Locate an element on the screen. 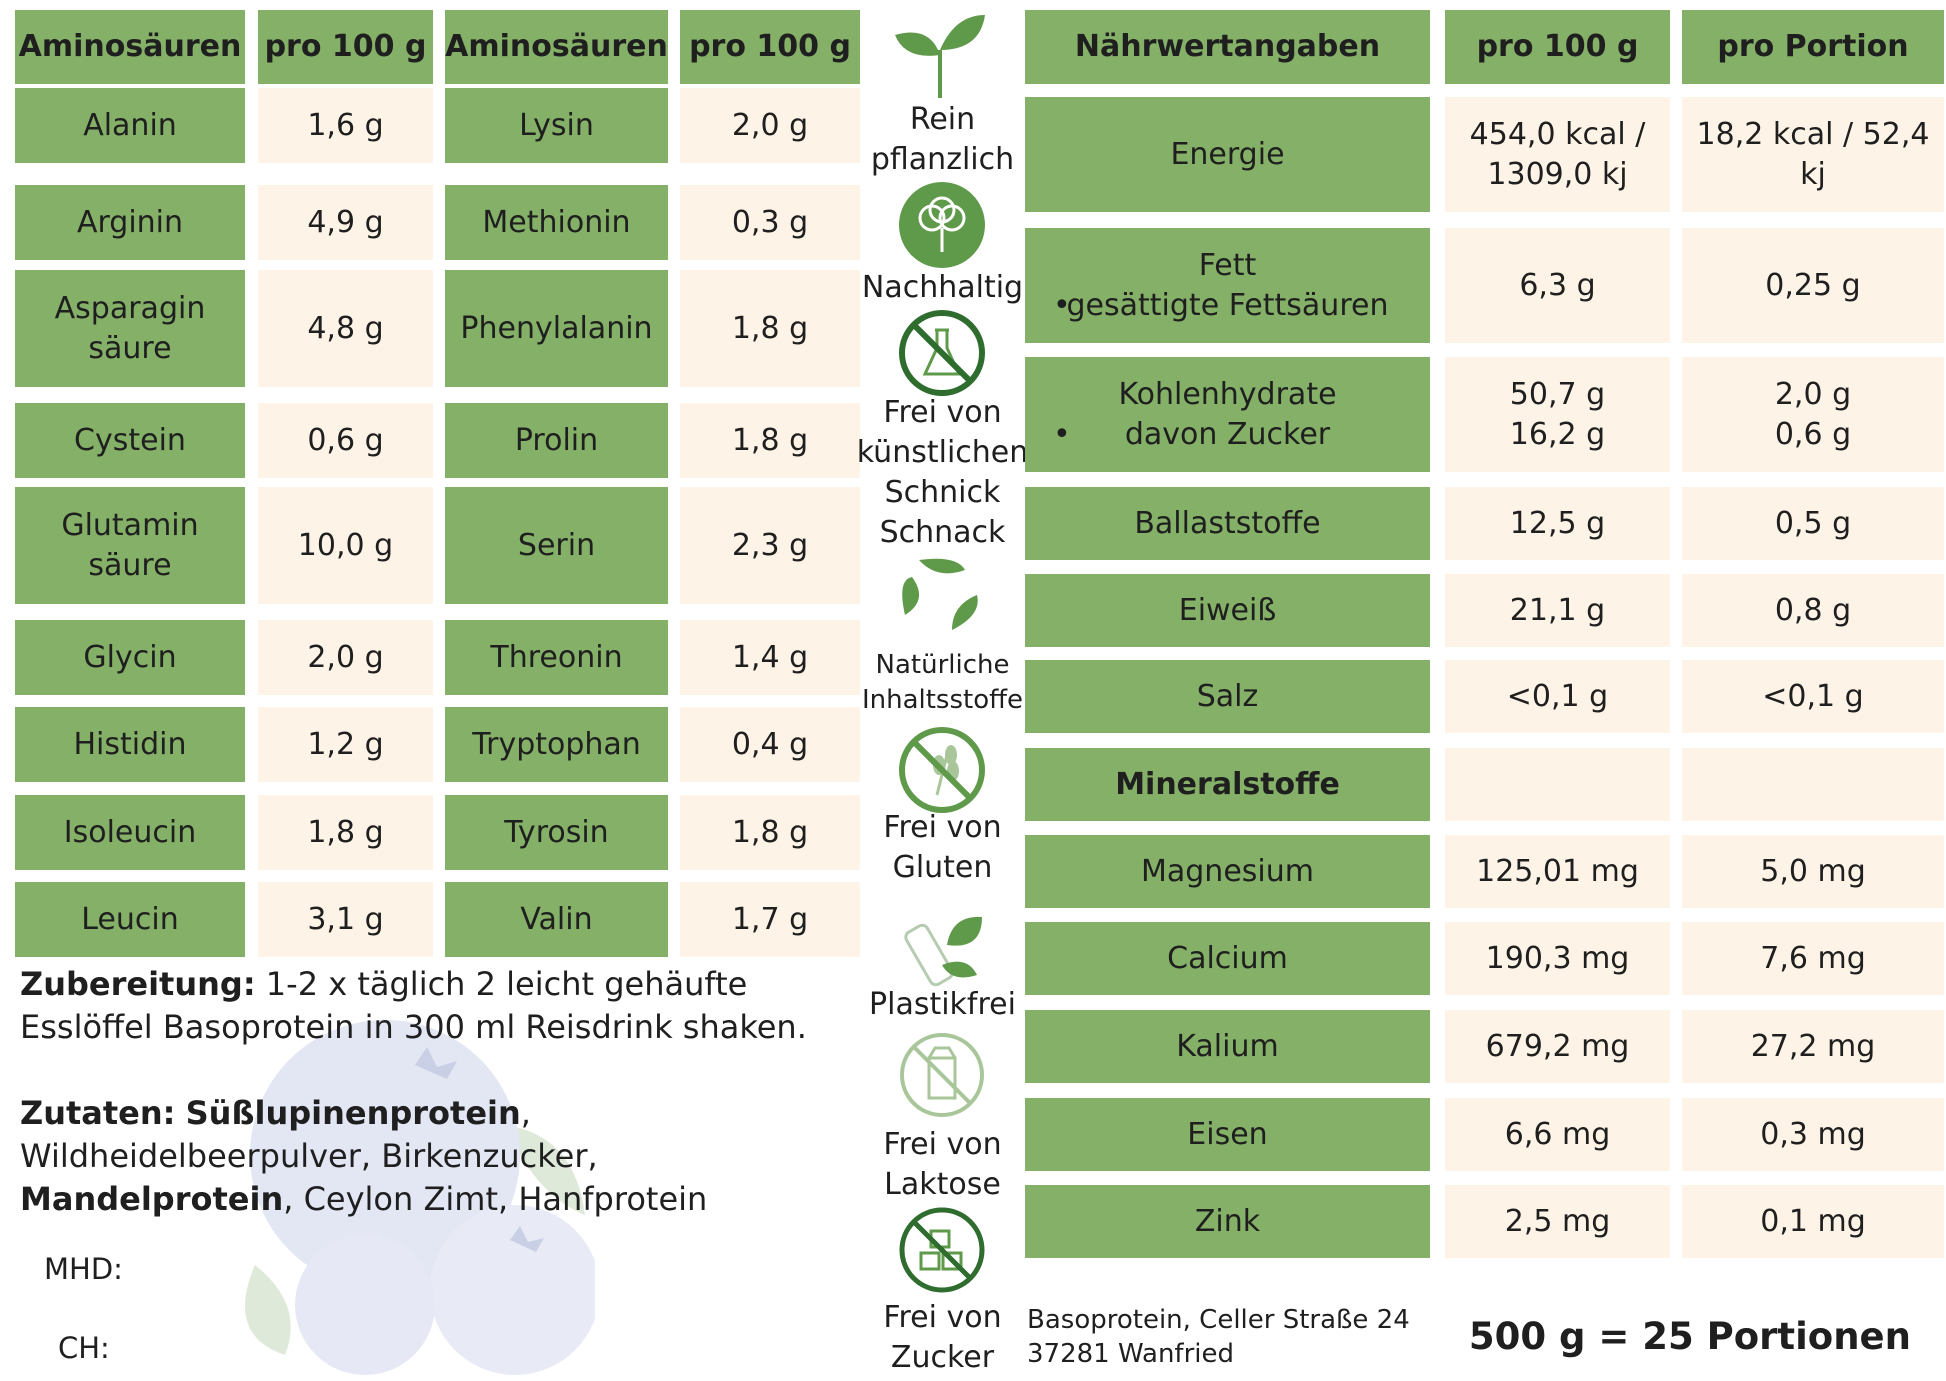 The width and height of the screenshot is (1946, 1381). mhd-label: MHD: is located at coordinates (83, 1269).